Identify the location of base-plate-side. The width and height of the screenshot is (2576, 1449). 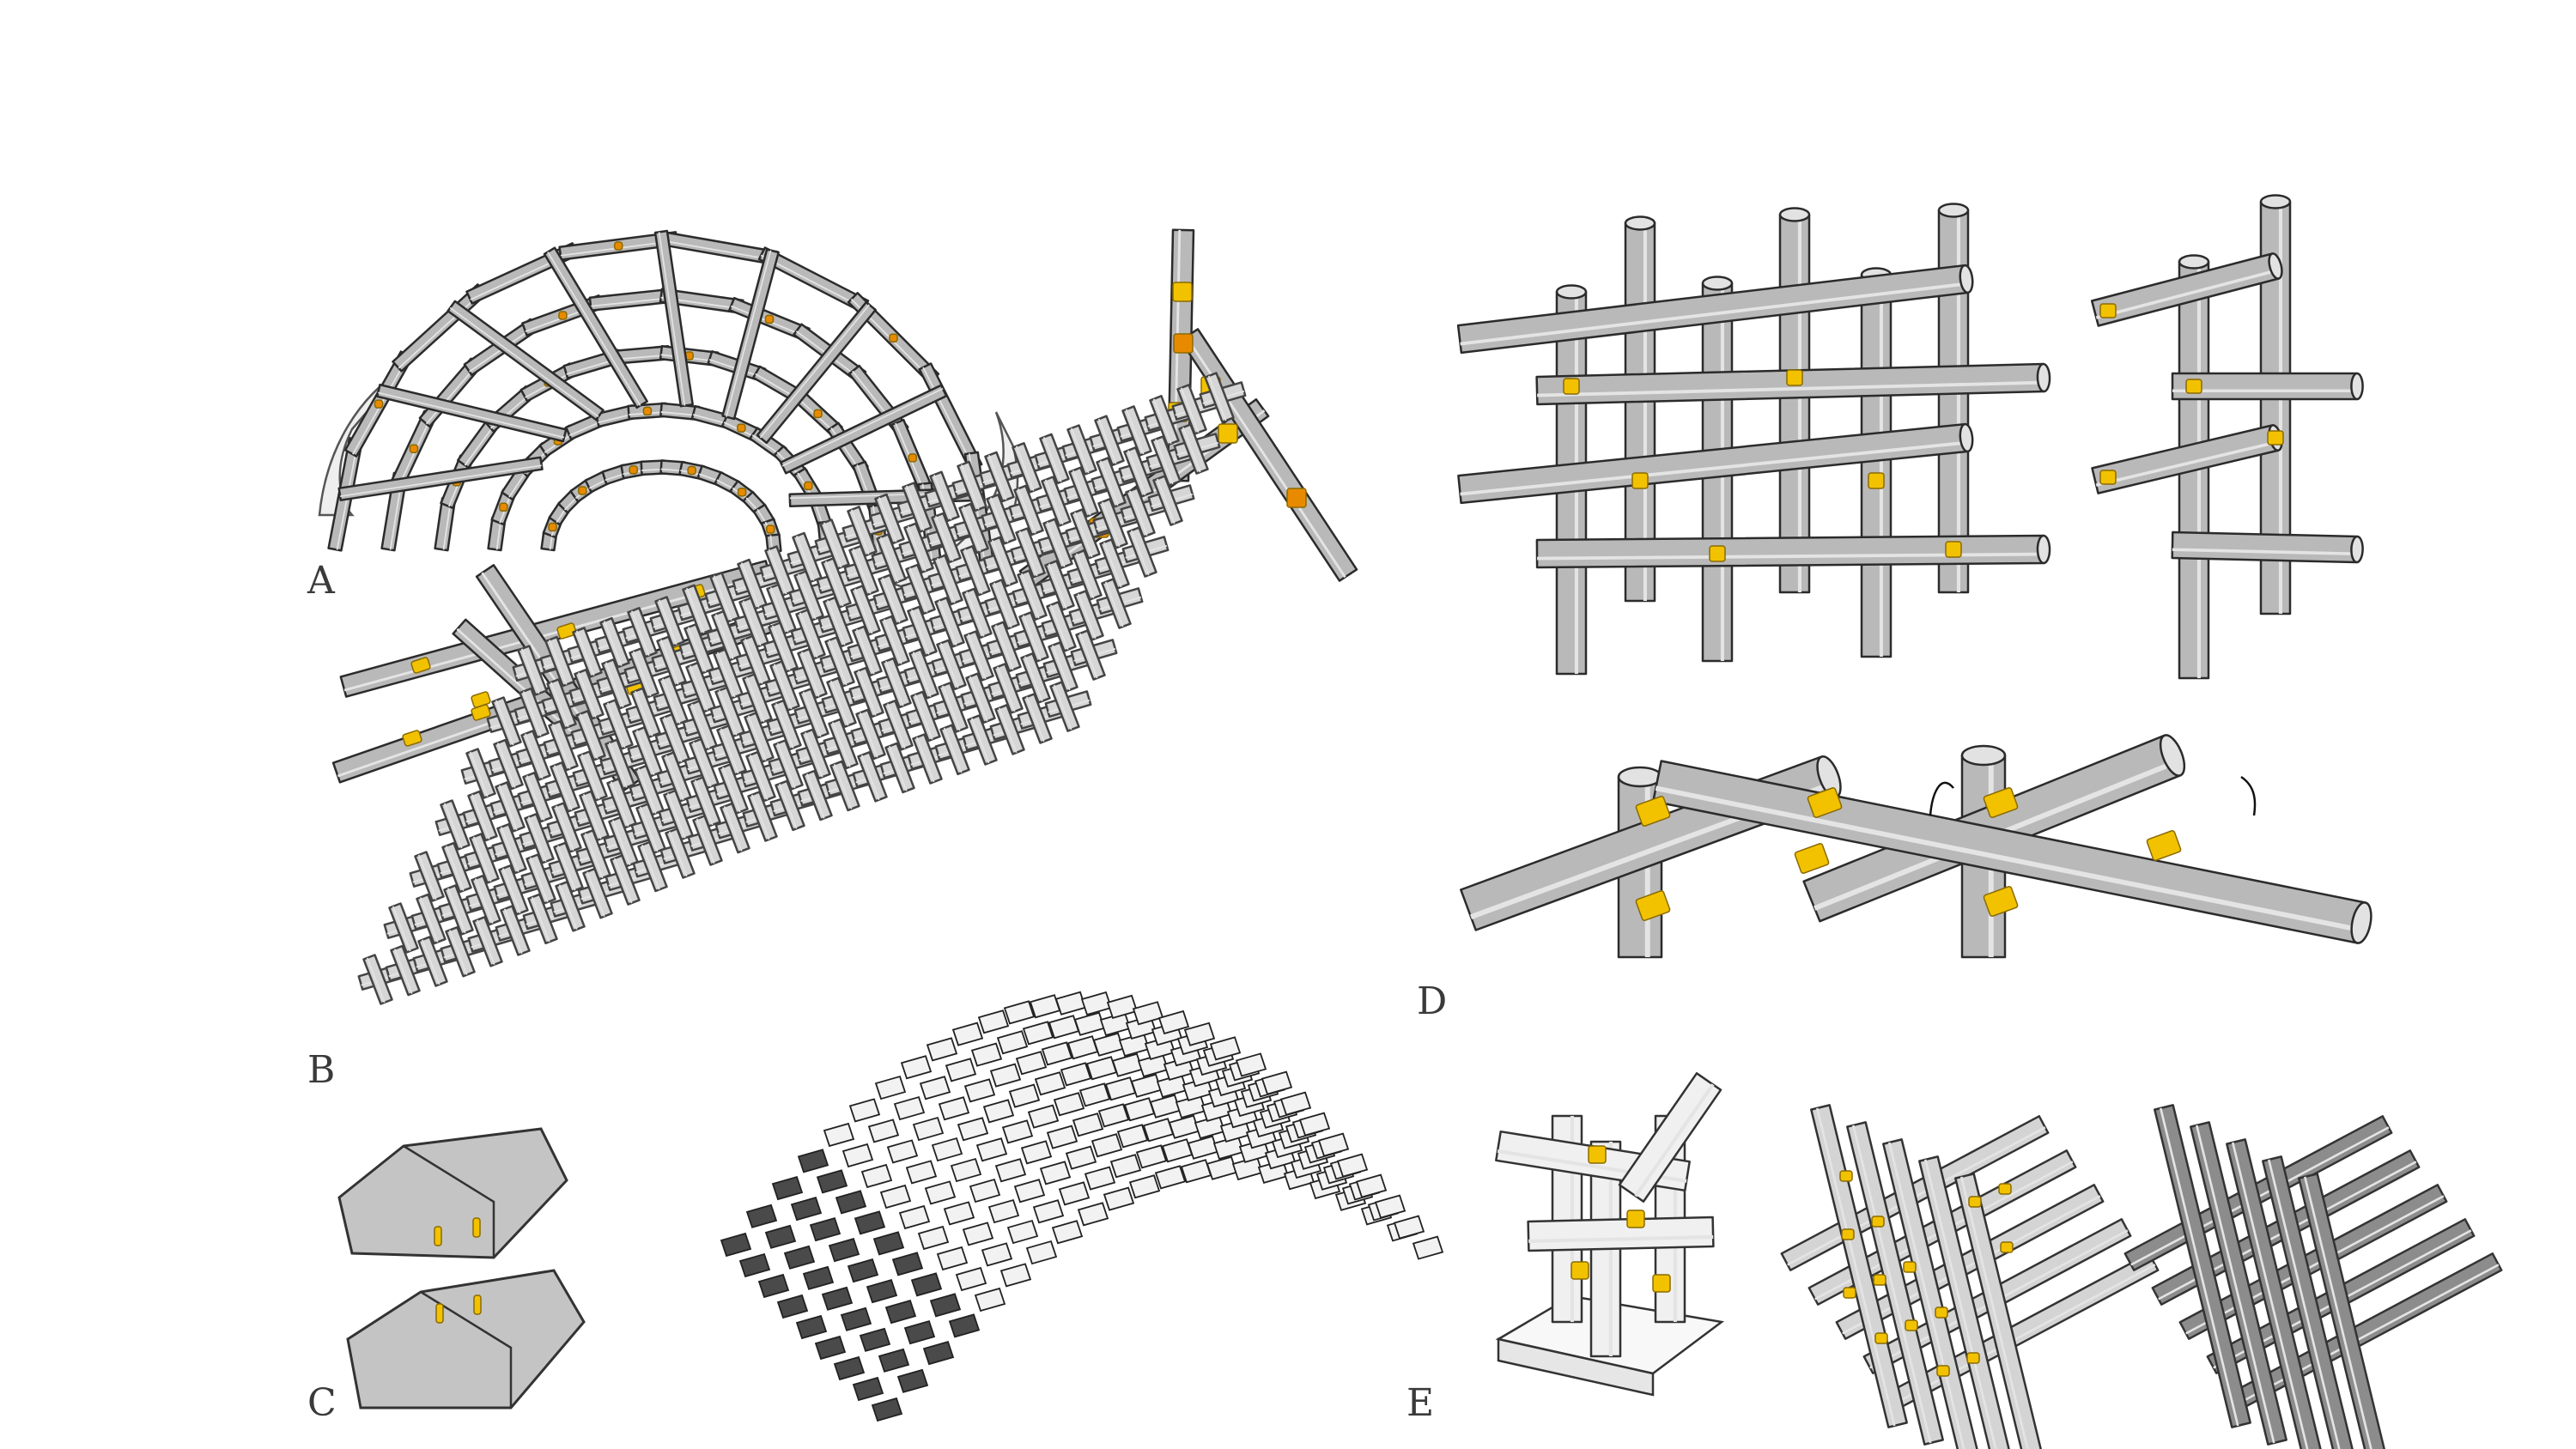
(1576, 1367).